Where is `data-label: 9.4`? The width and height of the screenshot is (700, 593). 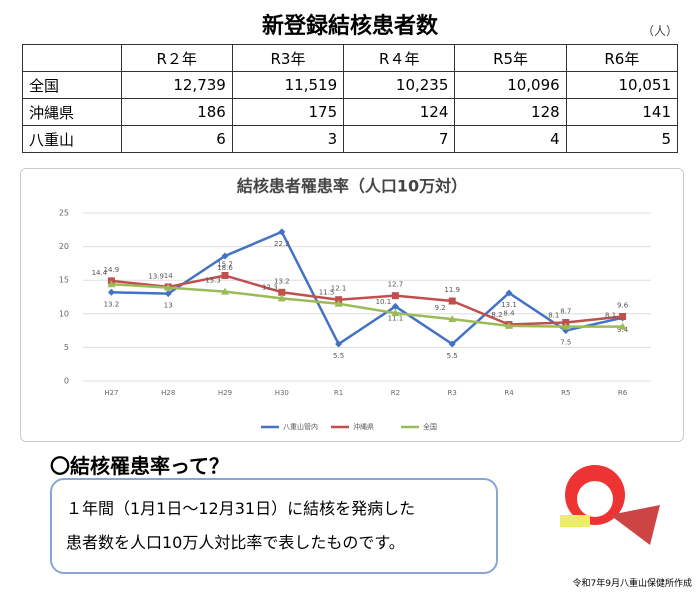 data-label: 9.4 is located at coordinates (623, 330).